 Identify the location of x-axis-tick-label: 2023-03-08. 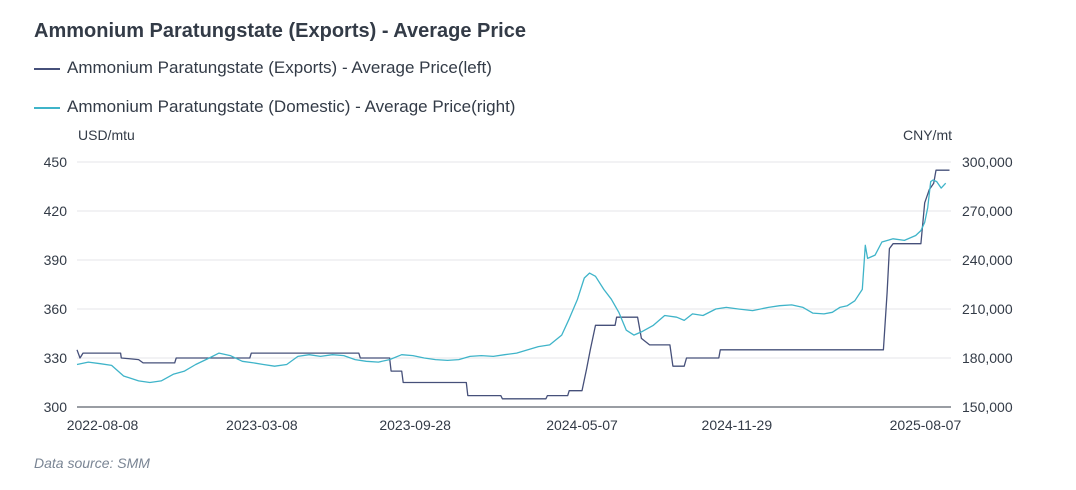
(262, 425).